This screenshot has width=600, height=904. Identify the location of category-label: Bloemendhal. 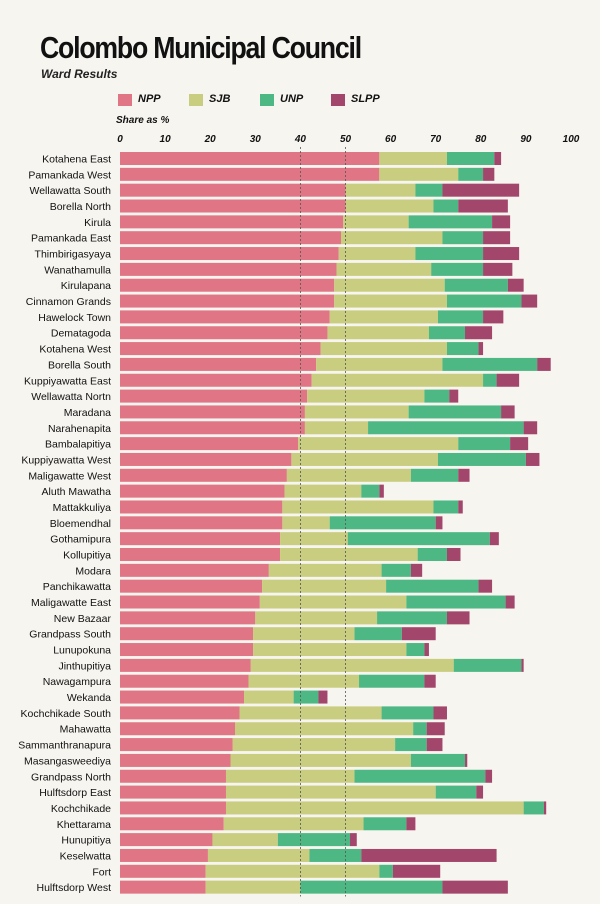
(80, 524).